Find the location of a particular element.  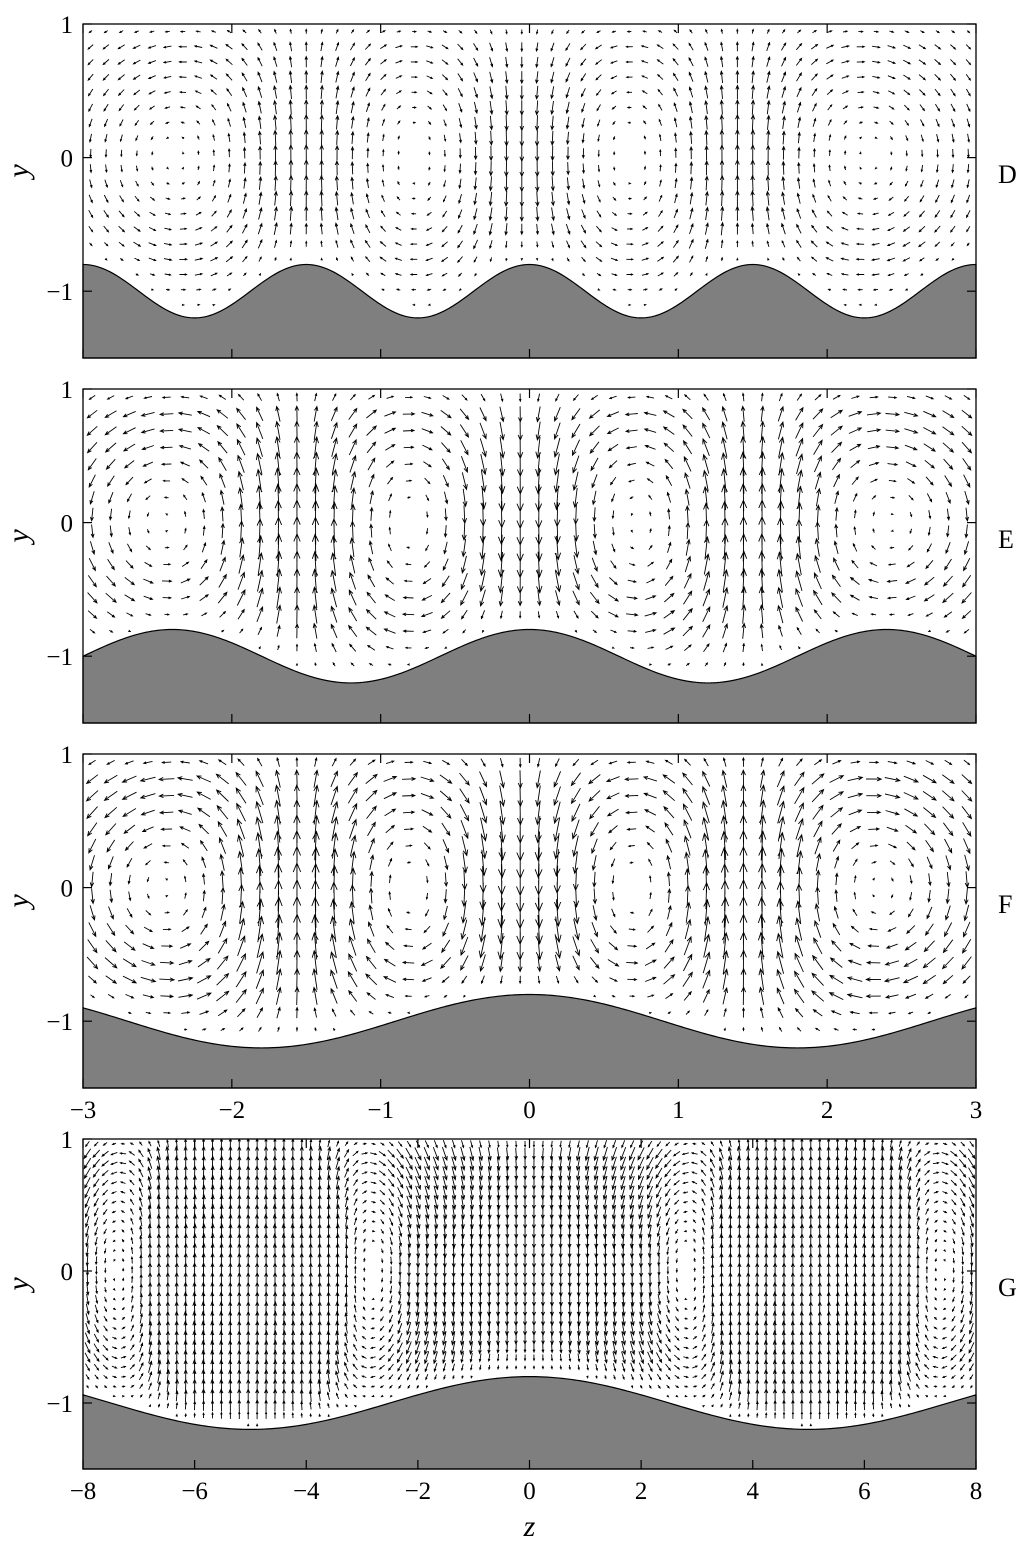

x-tick-label: −6 is located at coordinates (194, 1491).